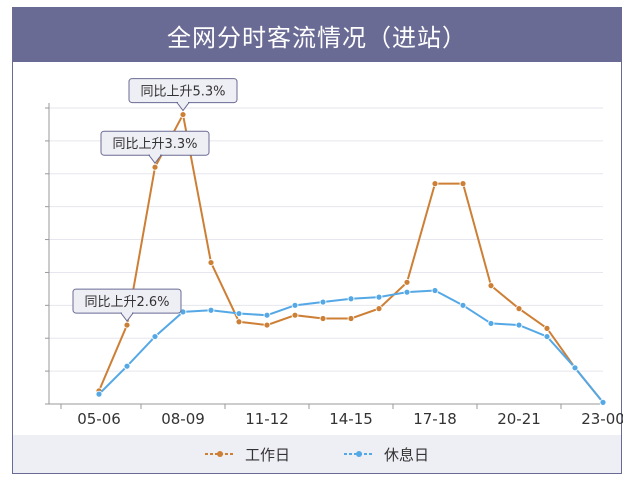 This screenshot has height=480, width=640. Describe the element at coordinates (267, 454) in the screenshot. I see `legend-label-workday: 工作日` at that location.